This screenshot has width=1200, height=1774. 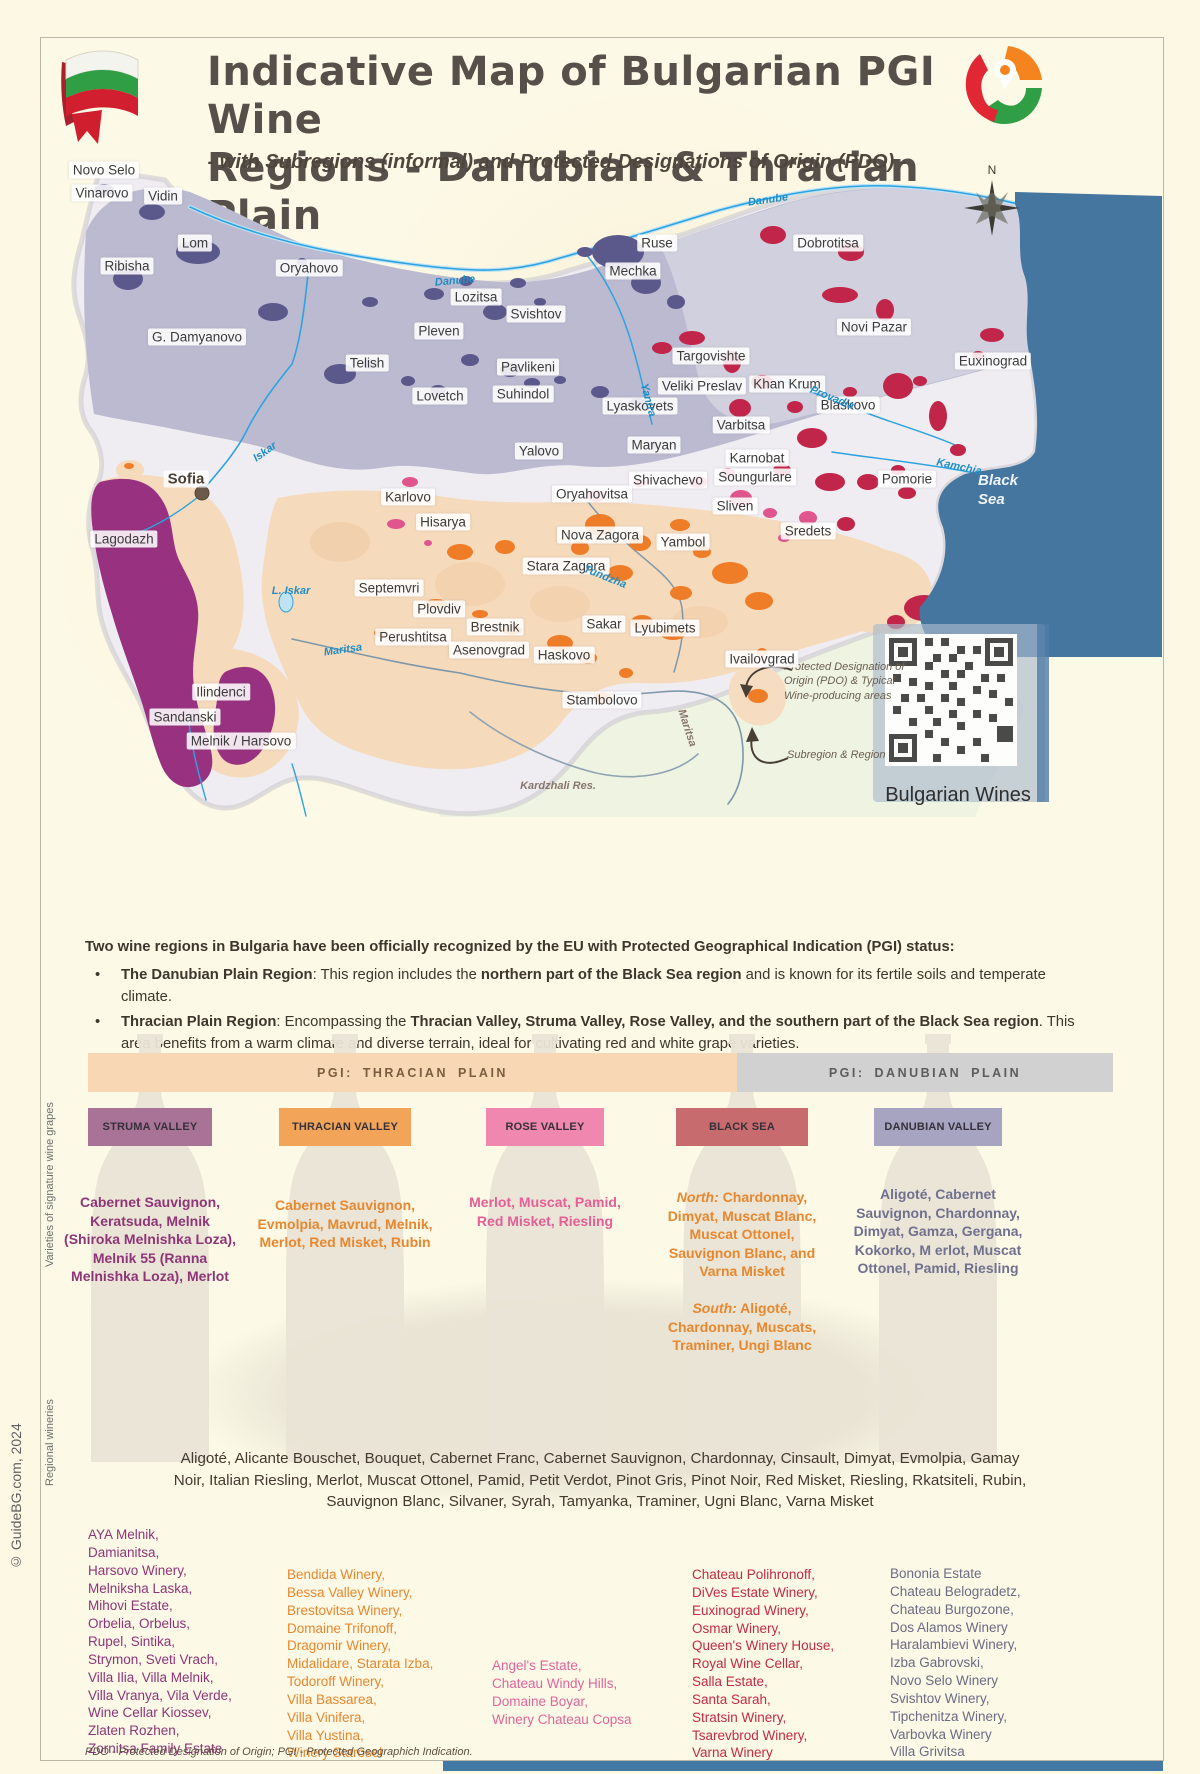 I want to click on winery-item: Stratsin Winery,, so click(x=739, y=1717).